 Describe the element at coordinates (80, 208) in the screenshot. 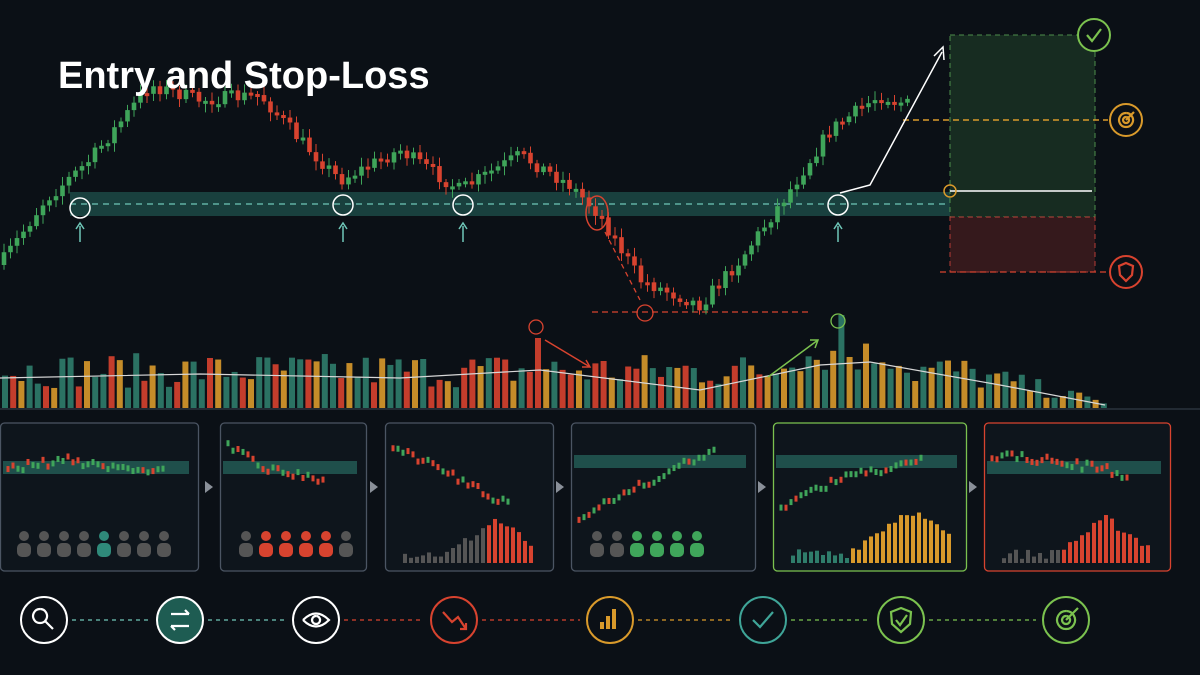

I see `touch-circle` at that location.